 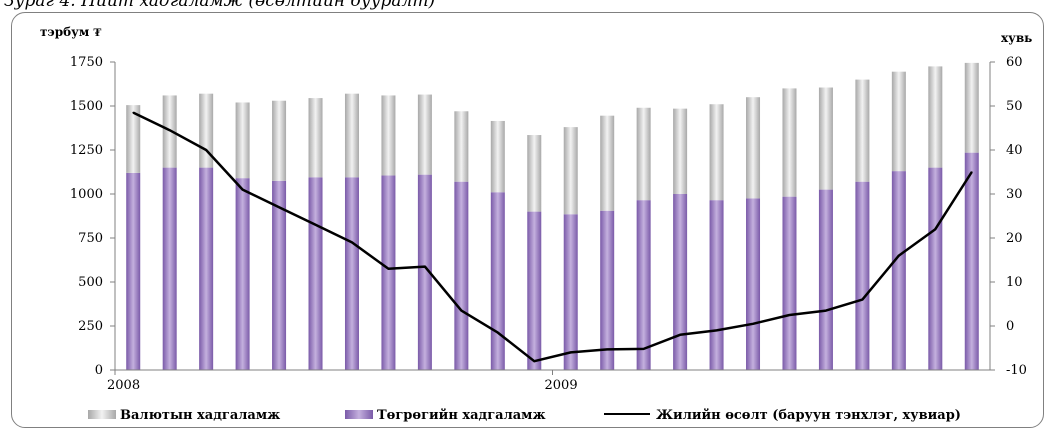 What do you see at coordinates (86, 62) in the screenshot?
I see `left-tick-label: 1750` at bounding box center [86, 62].